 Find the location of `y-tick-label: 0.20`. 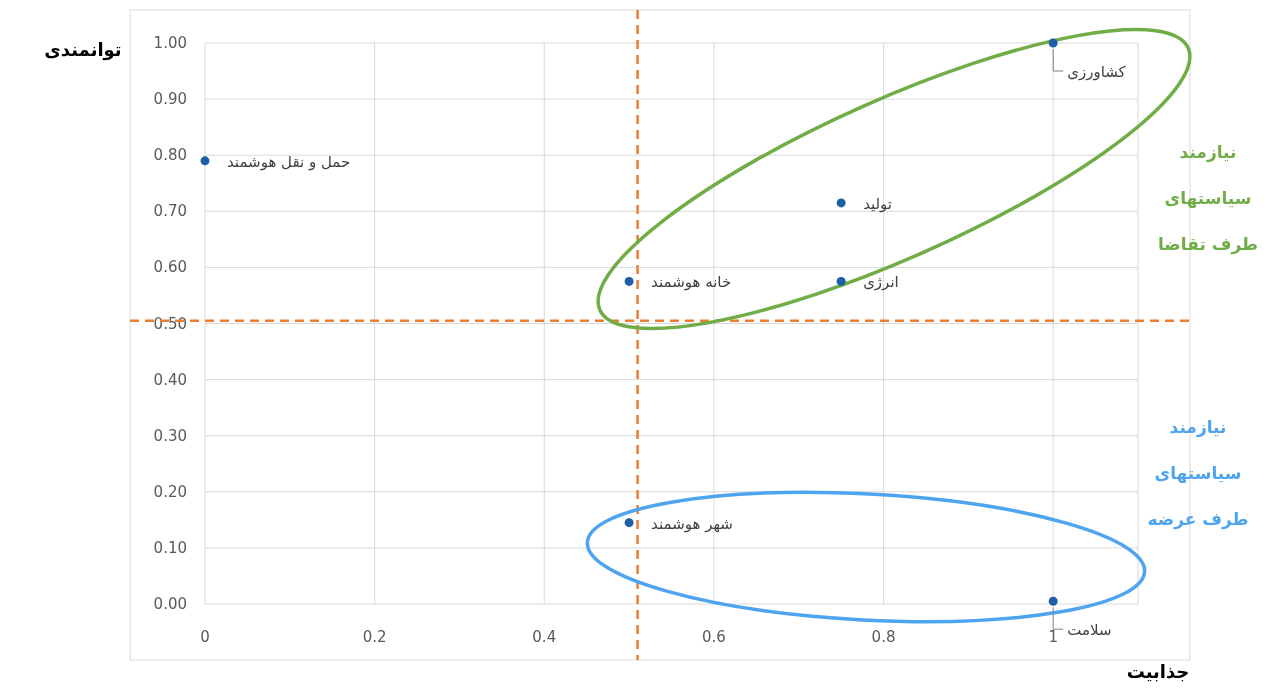

y-tick-label: 0.20 is located at coordinates (170, 491).